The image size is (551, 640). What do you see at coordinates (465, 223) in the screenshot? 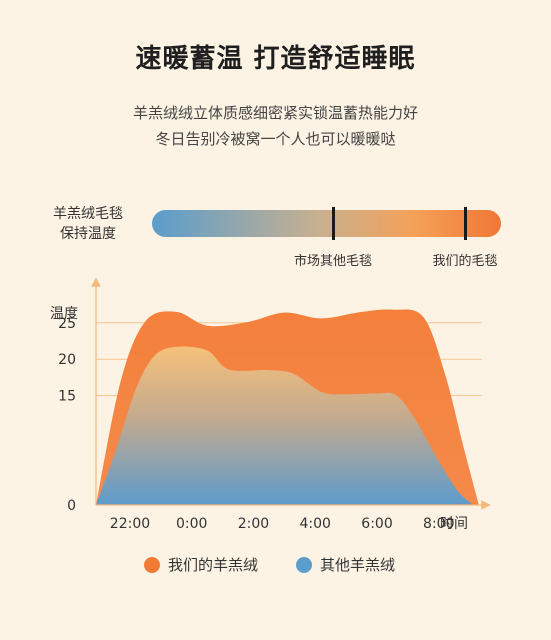
I see `warmth-marker-ours` at bounding box center [465, 223].